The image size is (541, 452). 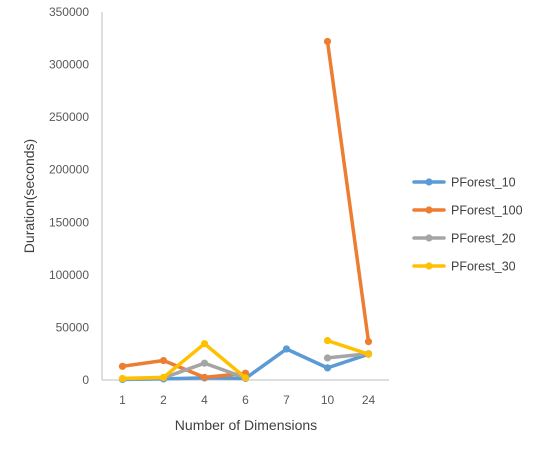 I want to click on legend-item: PForest_20, so click(x=464, y=239).